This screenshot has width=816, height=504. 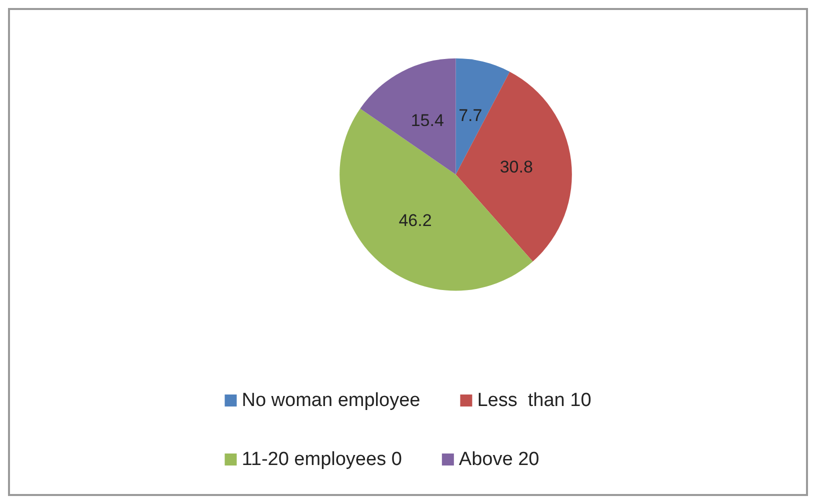 What do you see at coordinates (427, 120) in the screenshot?
I see `data-label: 15.4` at bounding box center [427, 120].